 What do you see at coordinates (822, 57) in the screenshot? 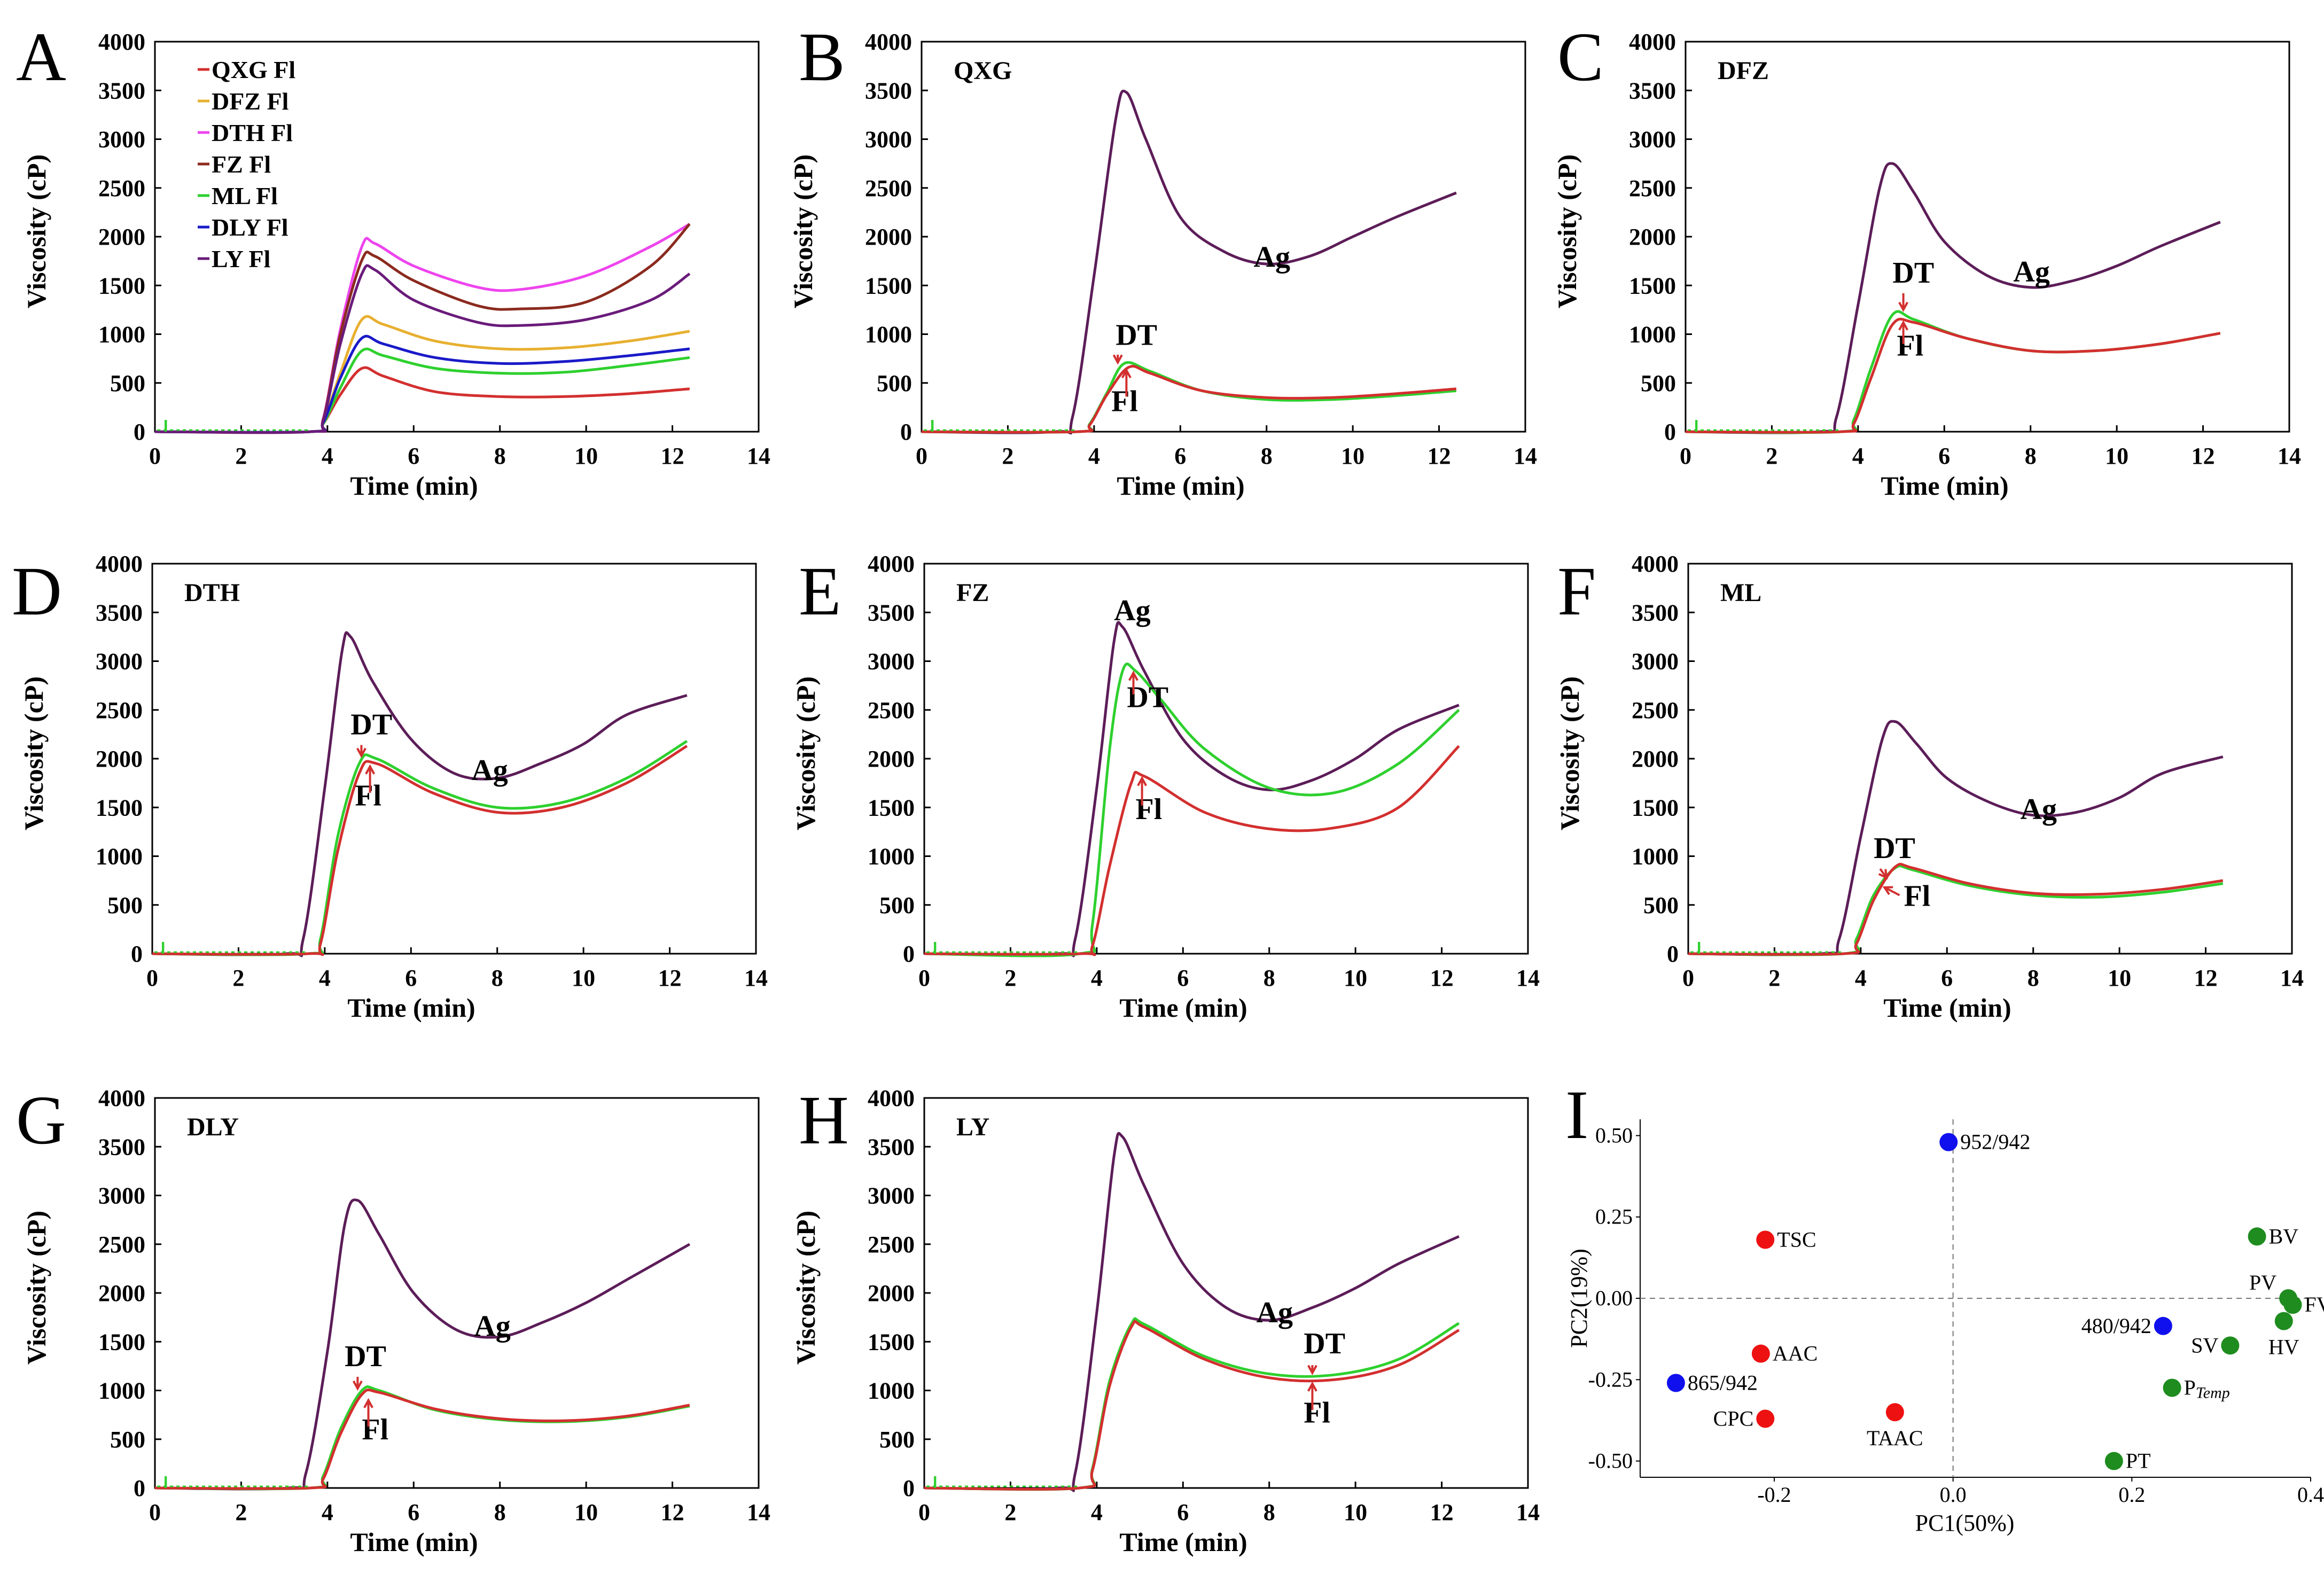
I see `panel-letter: B` at bounding box center [822, 57].